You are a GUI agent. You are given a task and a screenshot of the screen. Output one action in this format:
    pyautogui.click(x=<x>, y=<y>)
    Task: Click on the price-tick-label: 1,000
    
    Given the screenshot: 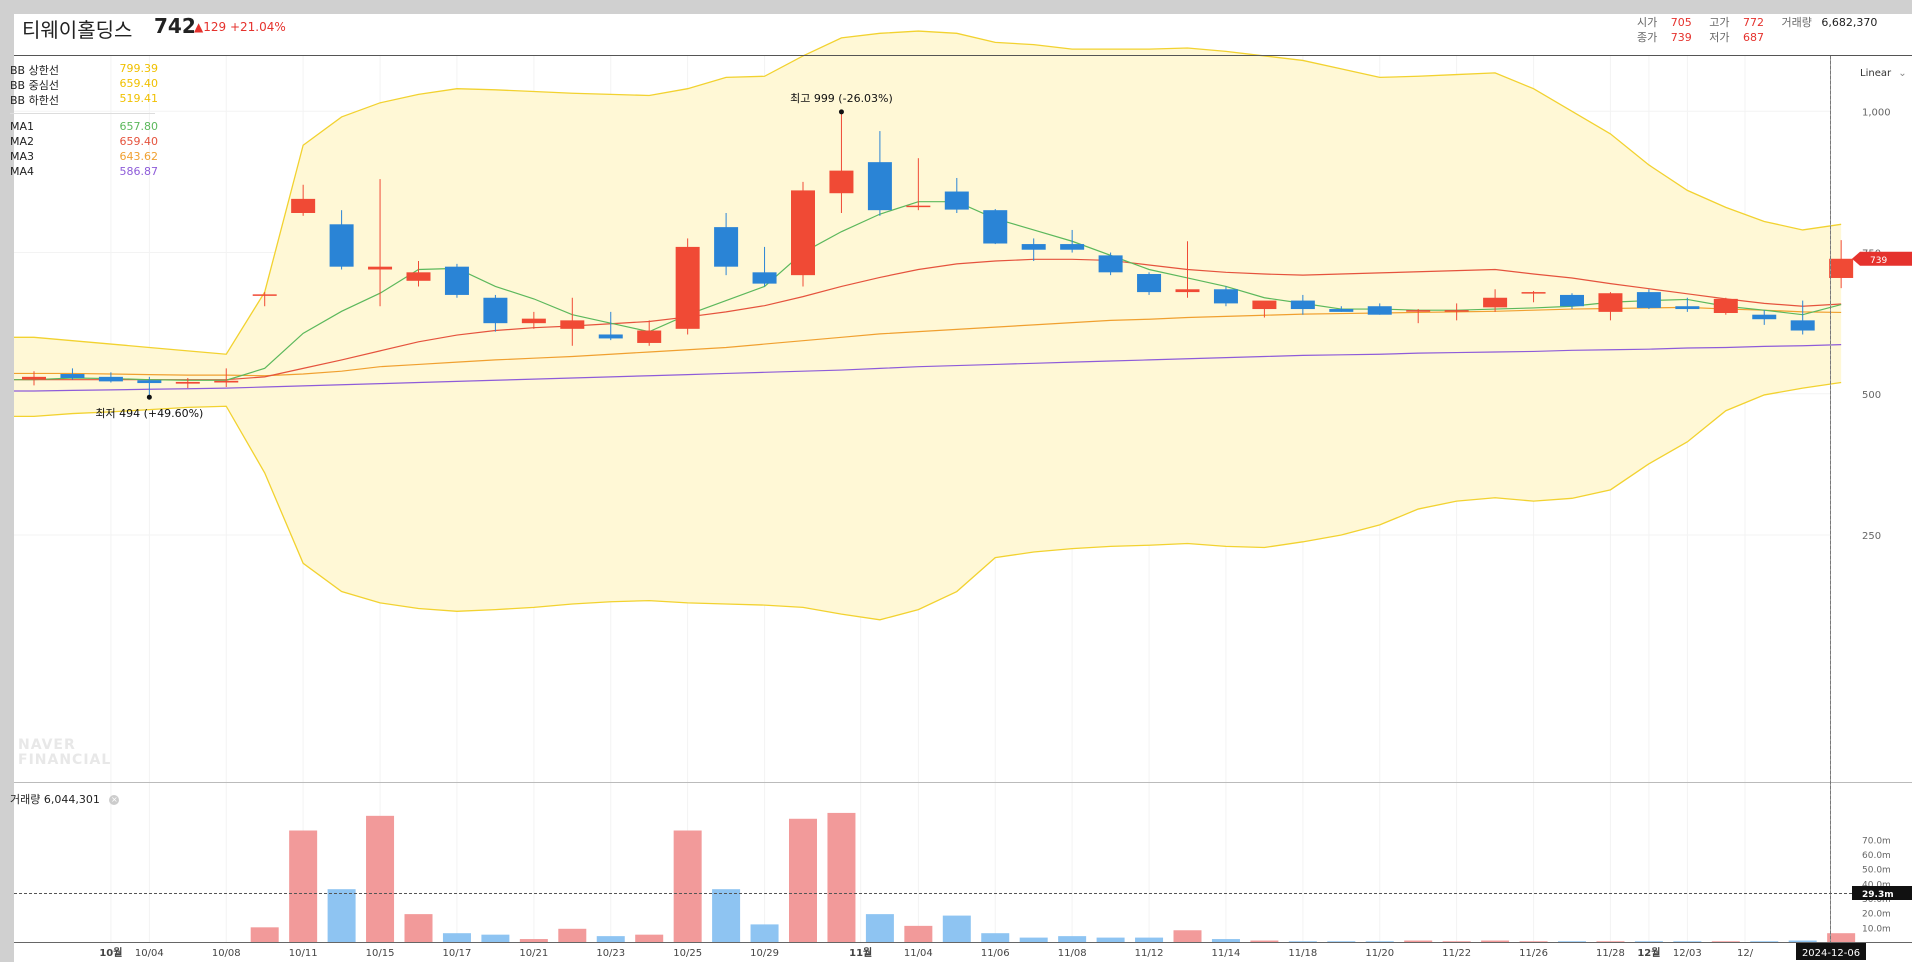 What is the action you would take?
    pyautogui.click(x=1876, y=112)
    